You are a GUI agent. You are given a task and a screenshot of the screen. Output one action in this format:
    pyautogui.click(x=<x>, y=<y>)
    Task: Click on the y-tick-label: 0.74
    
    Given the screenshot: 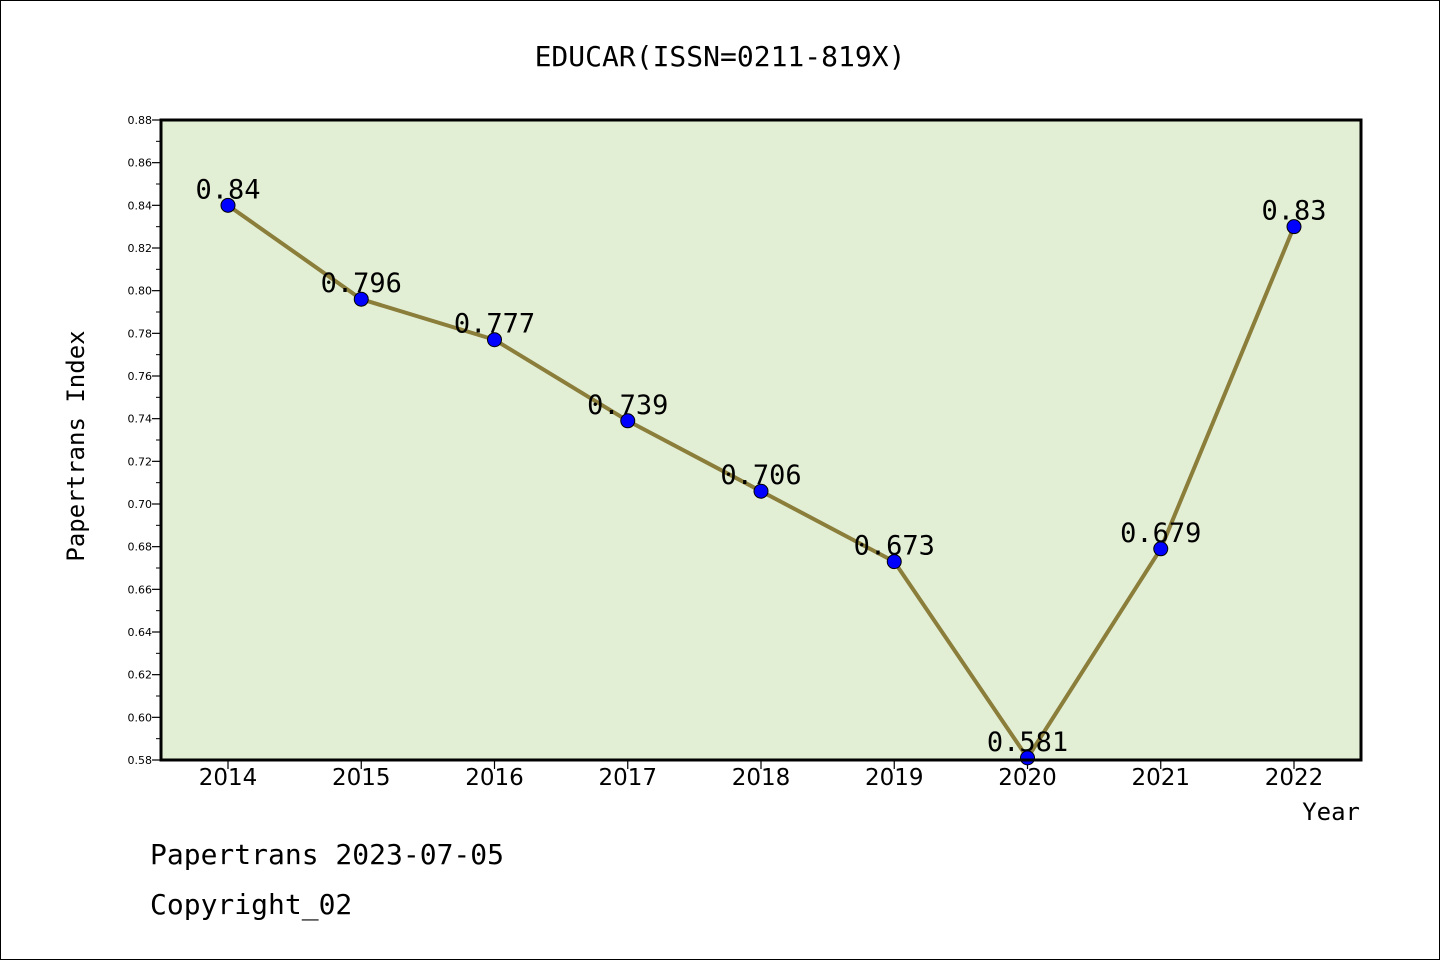 What is the action you would take?
    pyautogui.click(x=140, y=419)
    